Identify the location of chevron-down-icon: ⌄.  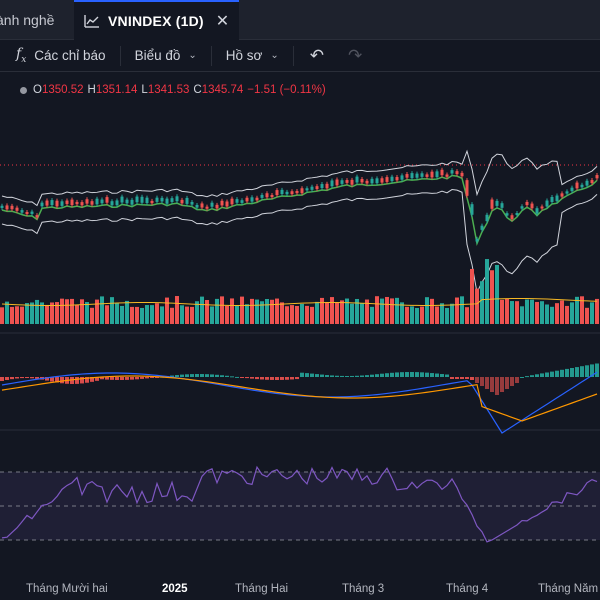
(192, 55).